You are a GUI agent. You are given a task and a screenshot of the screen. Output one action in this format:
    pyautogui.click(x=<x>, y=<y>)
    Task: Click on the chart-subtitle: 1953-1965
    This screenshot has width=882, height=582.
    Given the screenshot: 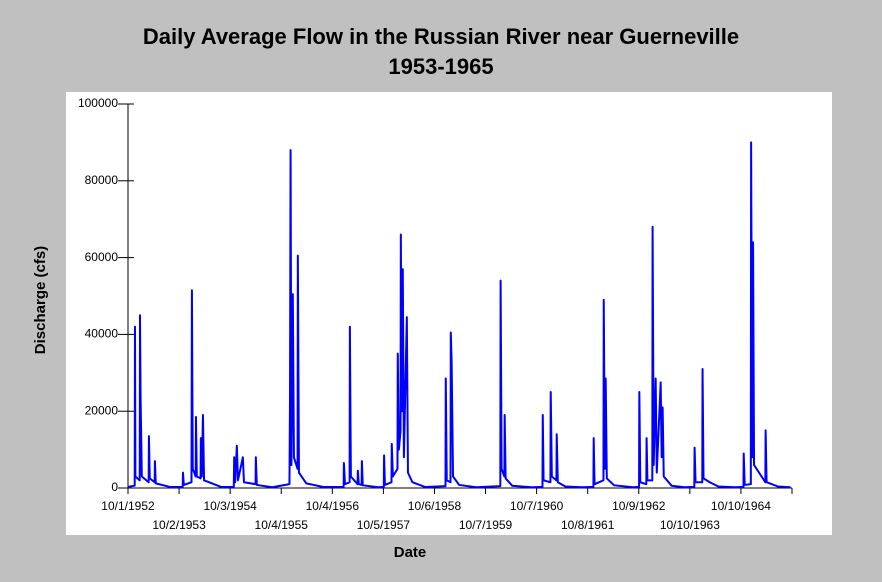 What is the action you would take?
    pyautogui.click(x=440, y=66)
    